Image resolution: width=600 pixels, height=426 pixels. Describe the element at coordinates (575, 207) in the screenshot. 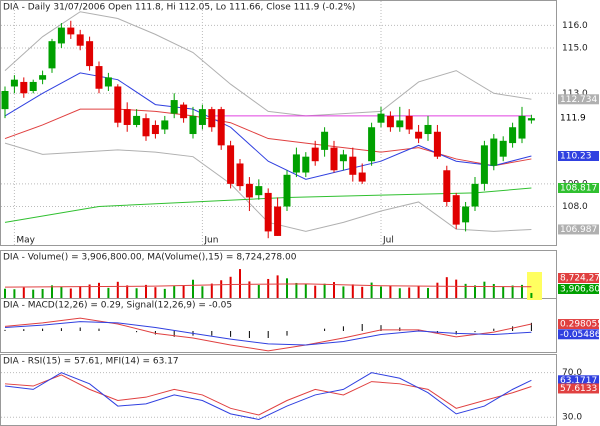

I see `y-tick-label: 108.0` at that location.